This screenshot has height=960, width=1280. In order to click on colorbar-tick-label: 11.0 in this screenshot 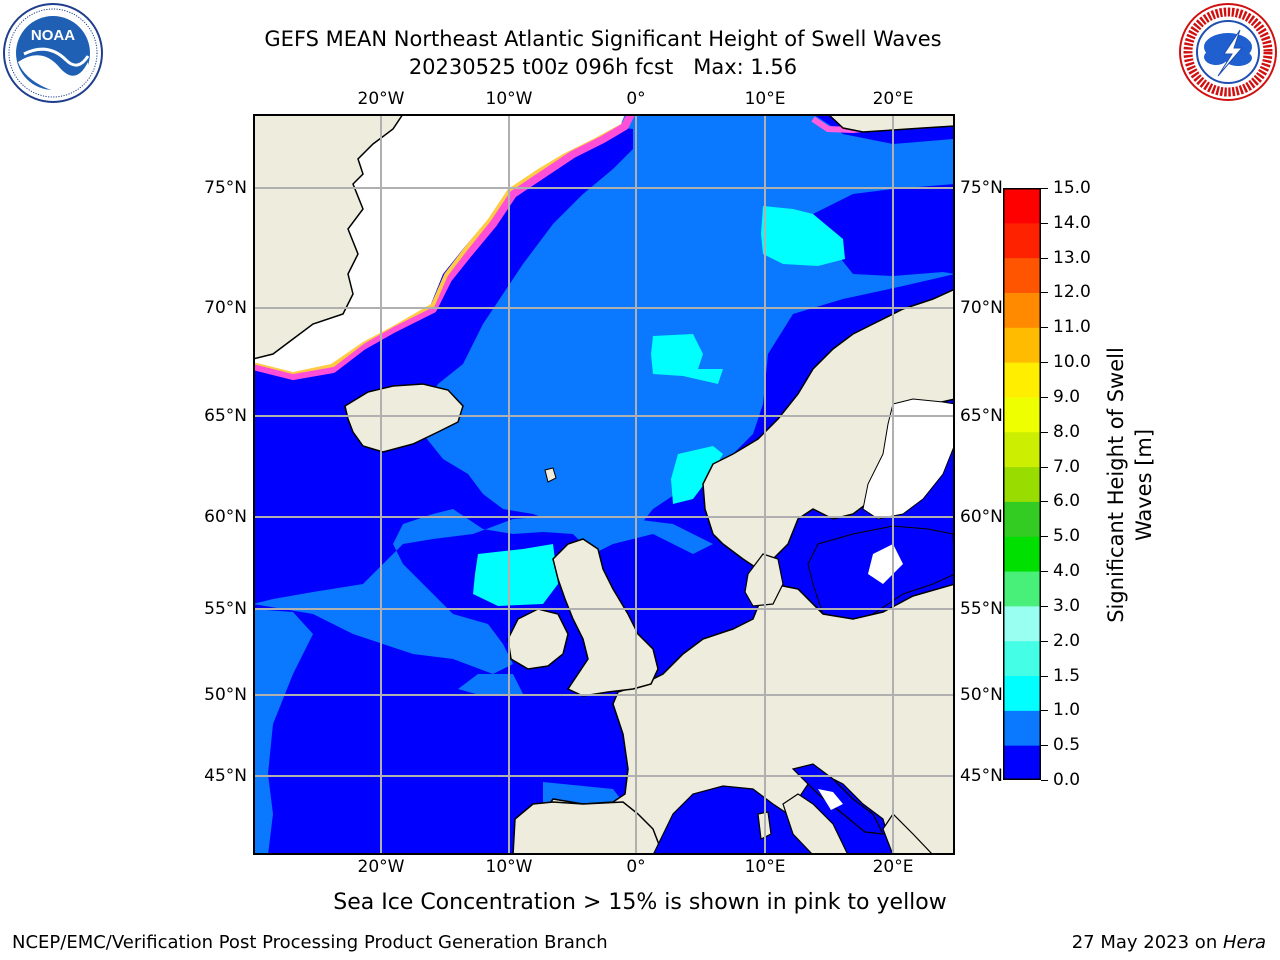, I will do `click(1072, 327)`.